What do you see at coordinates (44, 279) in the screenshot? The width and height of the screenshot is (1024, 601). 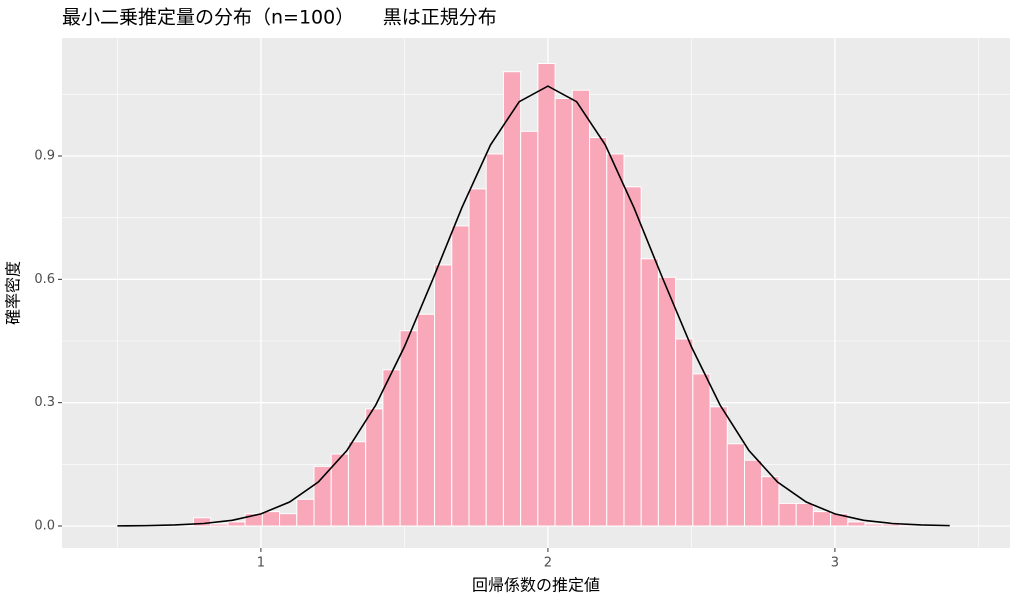 I see `y-tick-label: 0.6` at bounding box center [44, 279].